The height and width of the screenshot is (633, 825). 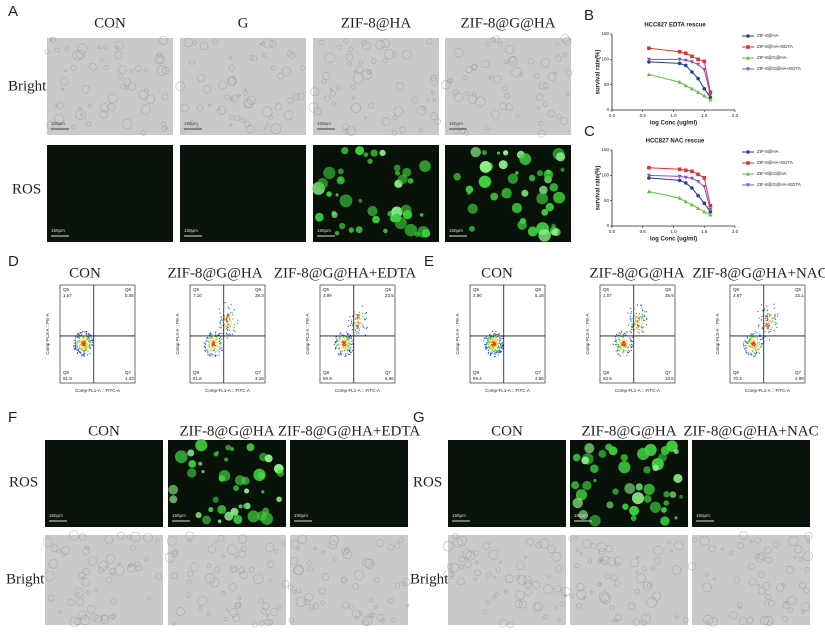 What do you see at coordinates (327, 295) in the screenshot?
I see `quadrant-value: 3.89` at bounding box center [327, 295].